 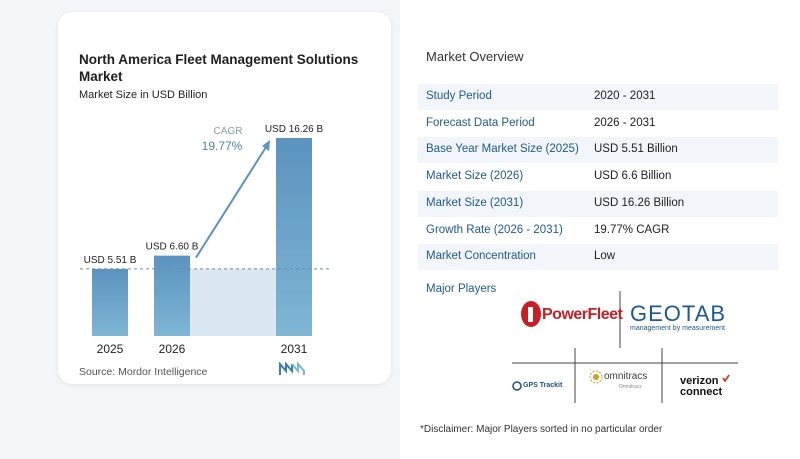 I want to click on overview-row: Market Size (2031) USD 16.26 Billion, so click(x=598, y=203).